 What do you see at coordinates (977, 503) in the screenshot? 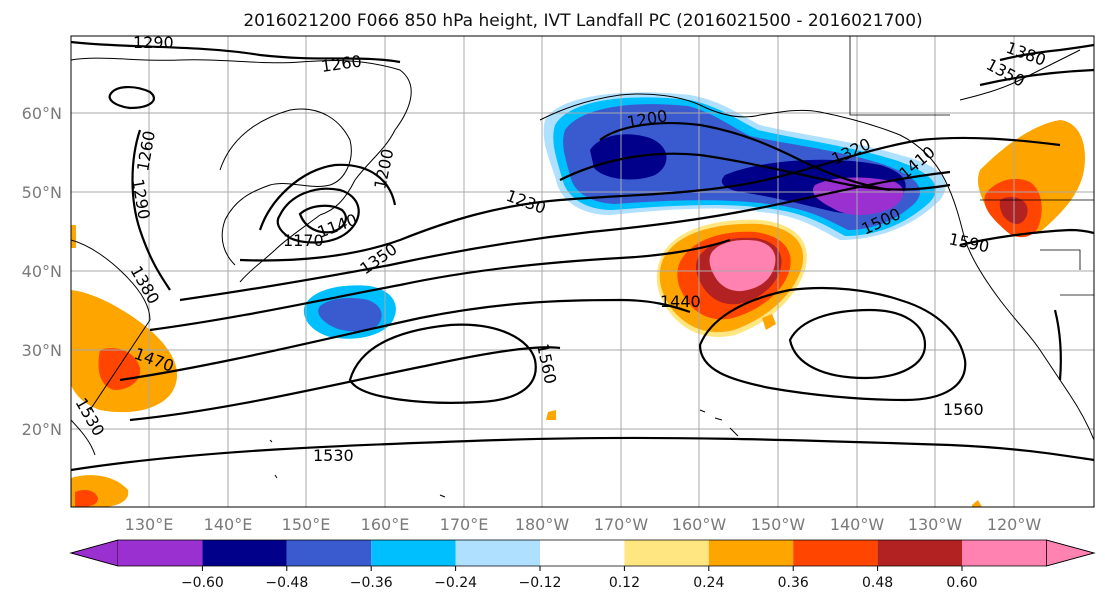
I see `shade-pos-small-f` at bounding box center [977, 503].